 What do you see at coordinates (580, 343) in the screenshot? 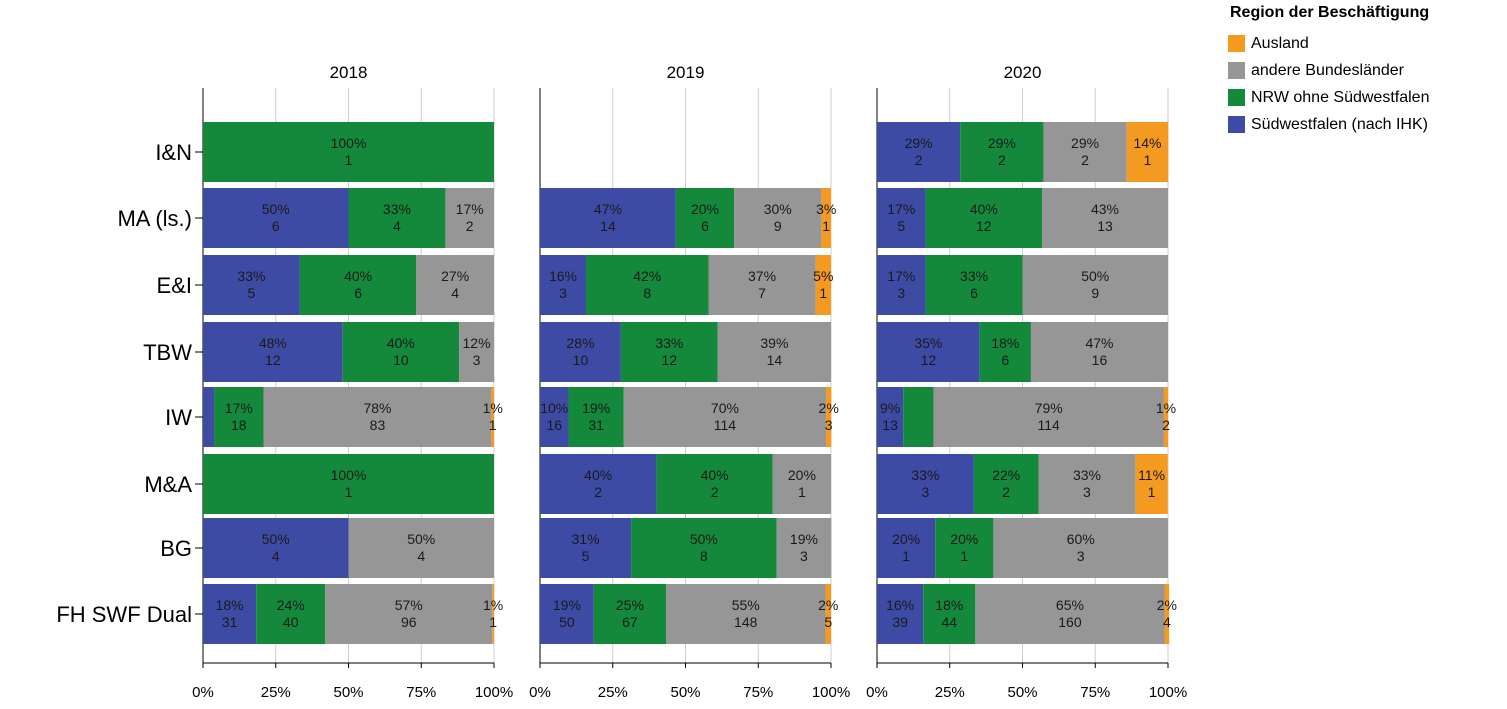
I see `data-label-percent: 28%` at bounding box center [580, 343].